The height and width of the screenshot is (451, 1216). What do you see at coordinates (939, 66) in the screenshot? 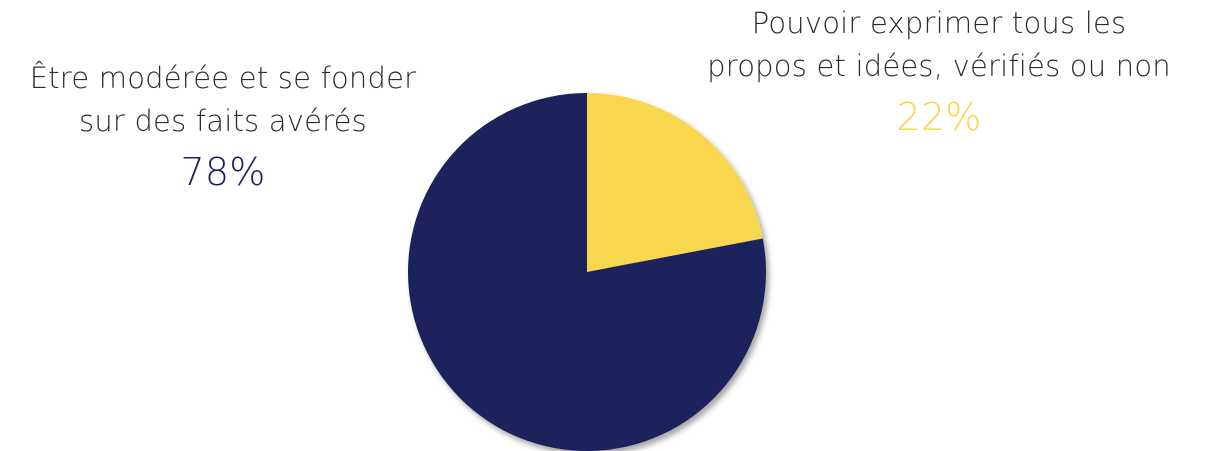
I see `slice-label-line-2: propos et idées, vérifiés ou non` at bounding box center [939, 66].